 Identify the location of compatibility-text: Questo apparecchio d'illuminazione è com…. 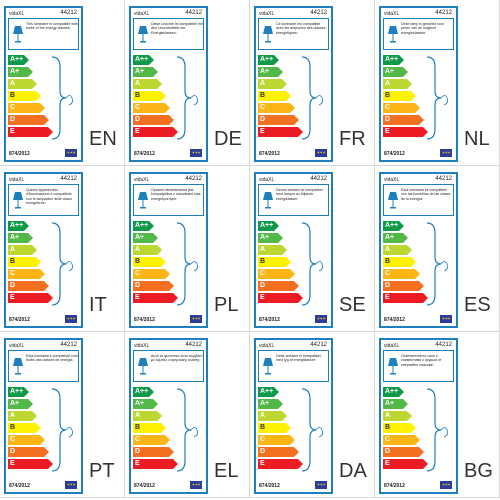
(49, 196).